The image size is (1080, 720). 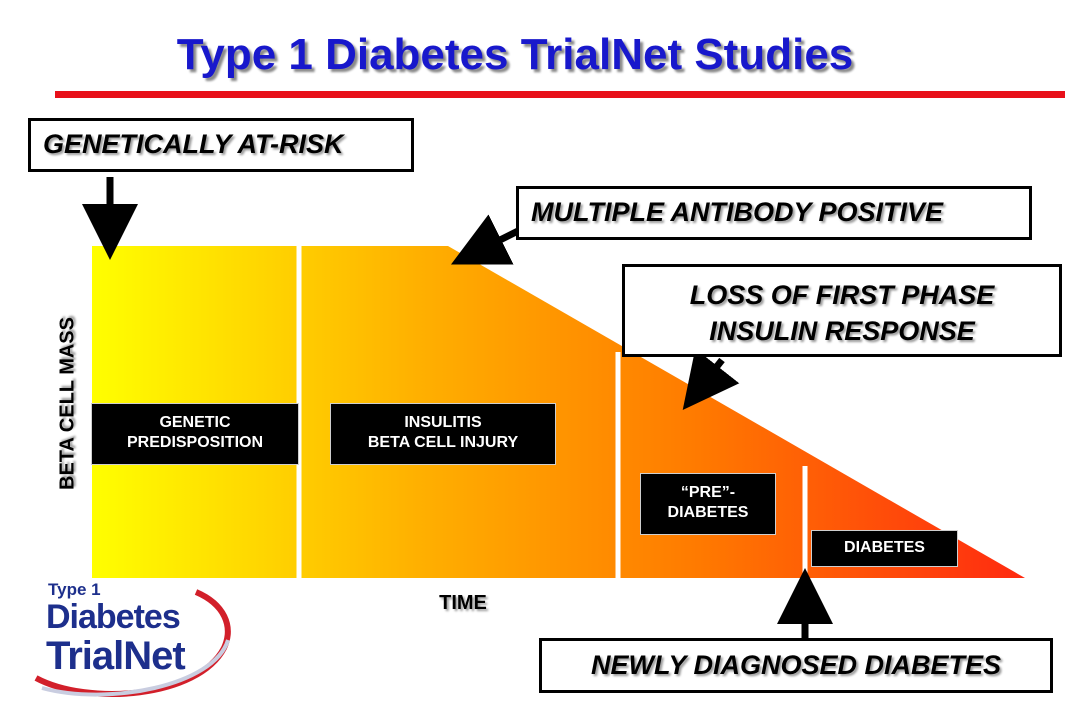 What do you see at coordinates (486, 239) in the screenshot?
I see `arrow-multiple-antibody` at bounding box center [486, 239].